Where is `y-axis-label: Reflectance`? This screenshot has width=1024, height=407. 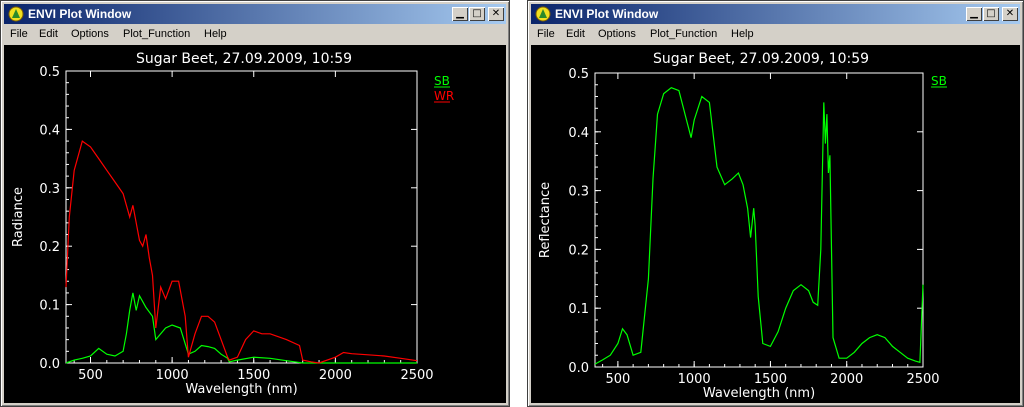
y-axis-label: Reflectance is located at coordinates (545, 220).